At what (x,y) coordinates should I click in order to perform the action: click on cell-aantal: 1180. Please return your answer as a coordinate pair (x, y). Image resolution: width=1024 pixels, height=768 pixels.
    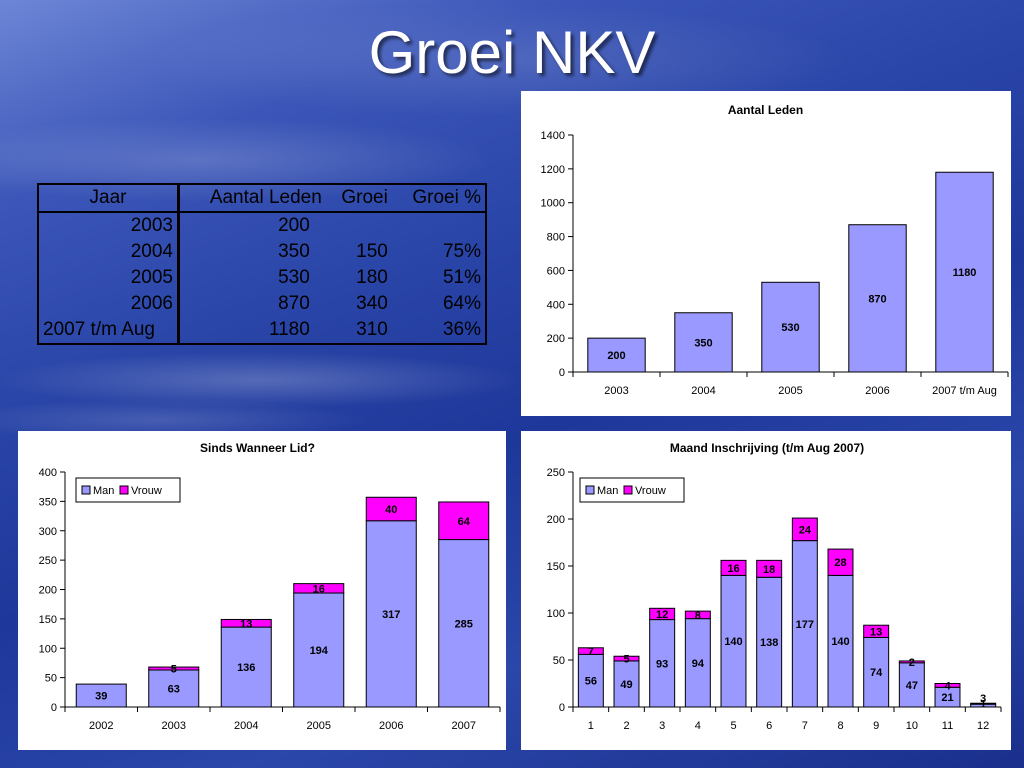
    Looking at the image, I should click on (289, 329).